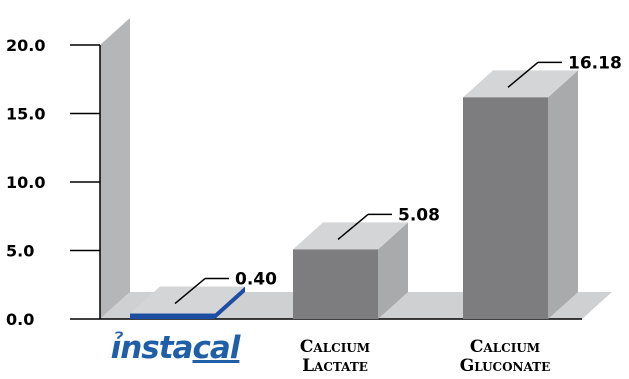 Image resolution: width=629 pixels, height=379 pixels. Describe the element at coordinates (256, 280) in the screenshot. I see `value-label: 0.40` at that location.